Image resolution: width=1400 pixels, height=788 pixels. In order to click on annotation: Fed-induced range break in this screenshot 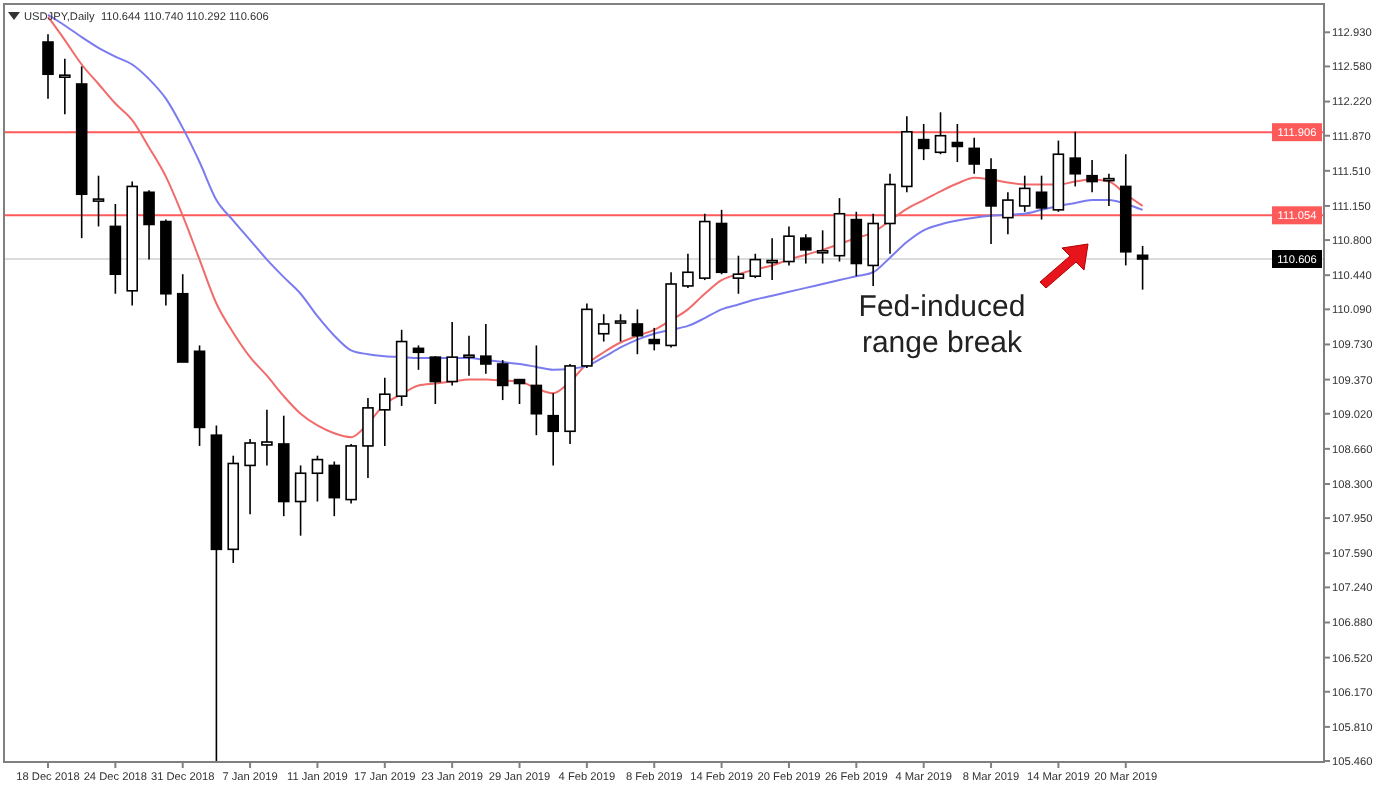, I will do `click(942, 325)`.